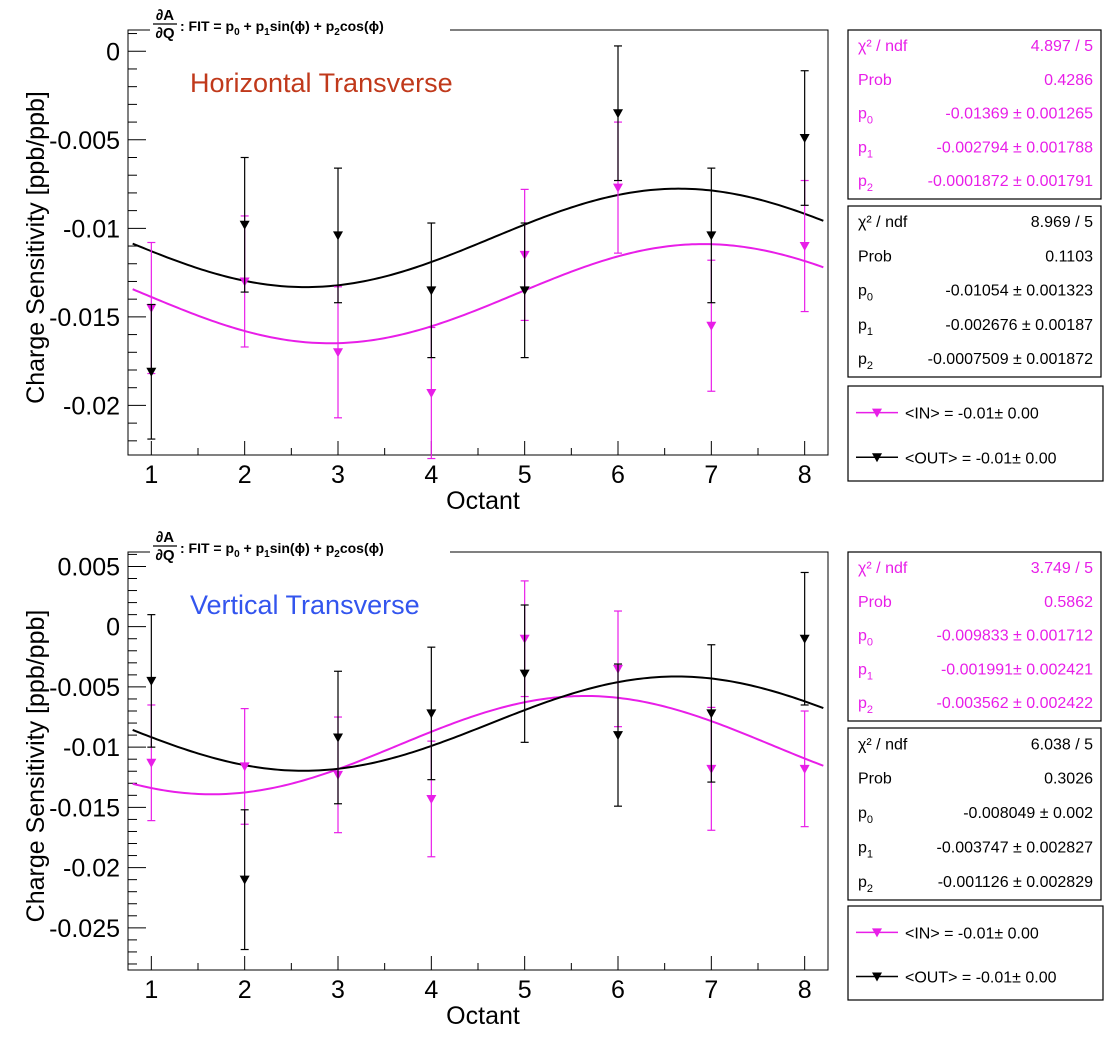 Image resolution: width=1118 pixels, height=1042 pixels. Describe the element at coordinates (483, 1016) in the screenshot. I see `x-axis-label: Octant` at that location.